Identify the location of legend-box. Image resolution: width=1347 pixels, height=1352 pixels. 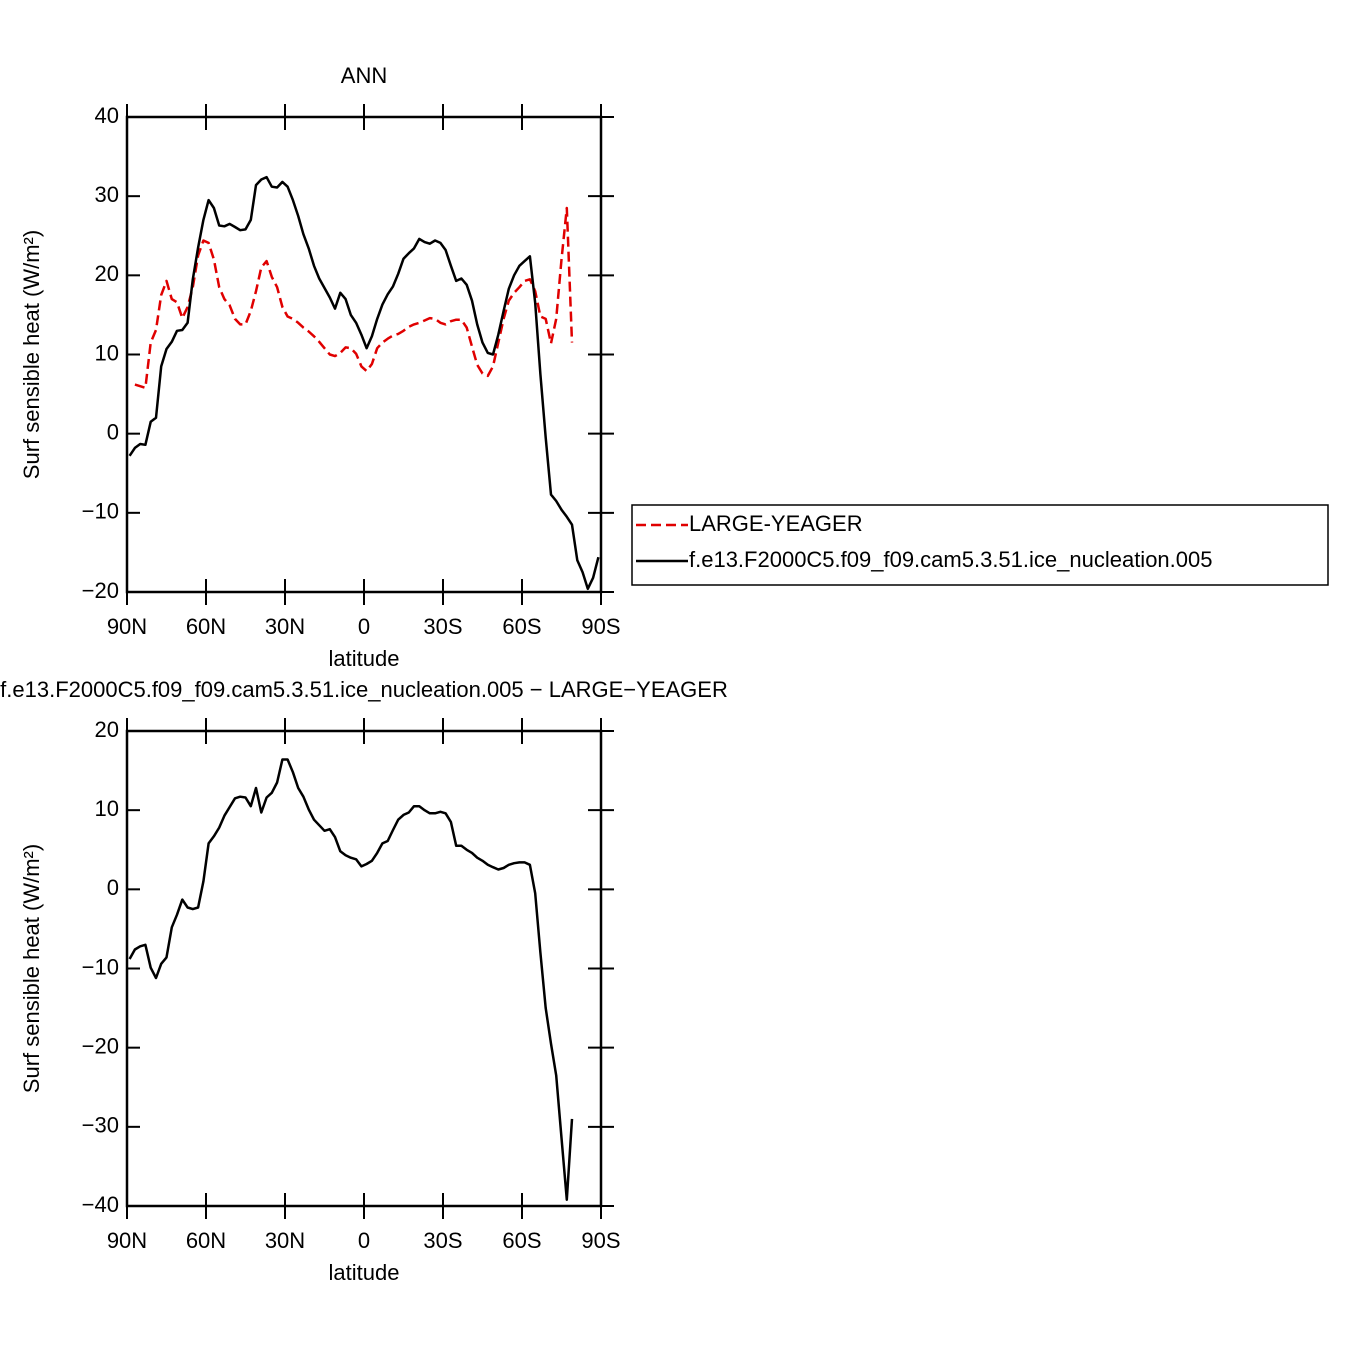
(980, 545).